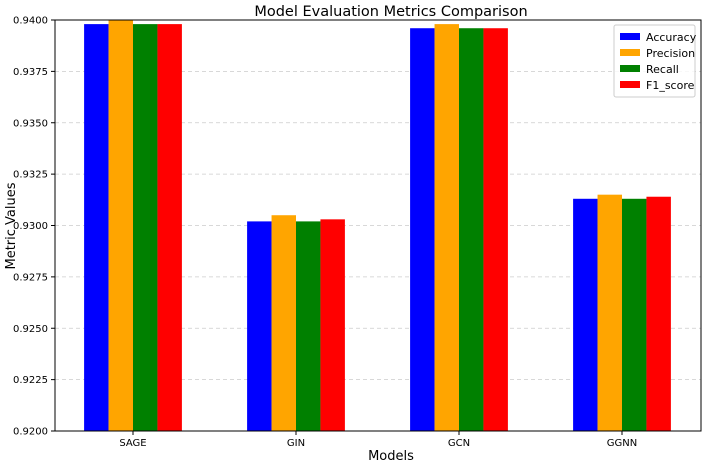  What do you see at coordinates (670, 85) in the screenshot?
I see `legend-label: F1_score` at bounding box center [670, 85].